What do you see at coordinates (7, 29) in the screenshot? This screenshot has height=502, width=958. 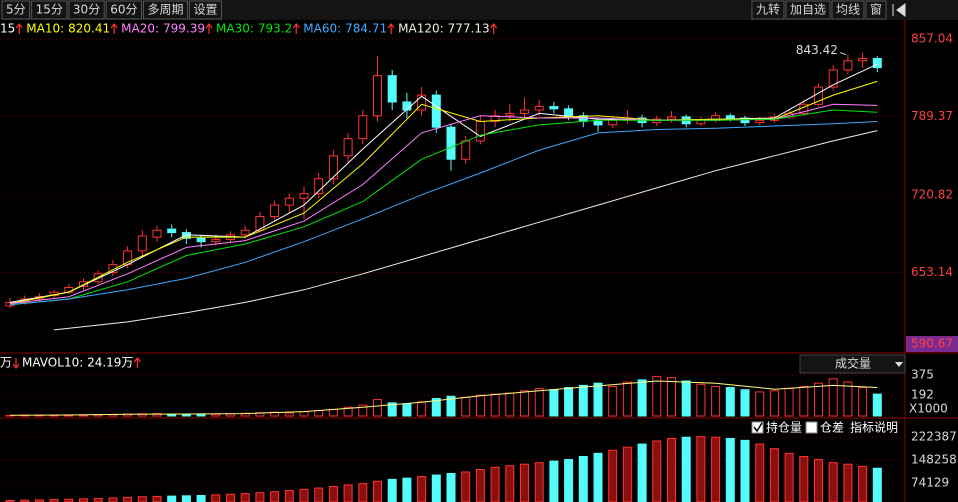 I see `legend-fragment: 15` at bounding box center [7, 29].